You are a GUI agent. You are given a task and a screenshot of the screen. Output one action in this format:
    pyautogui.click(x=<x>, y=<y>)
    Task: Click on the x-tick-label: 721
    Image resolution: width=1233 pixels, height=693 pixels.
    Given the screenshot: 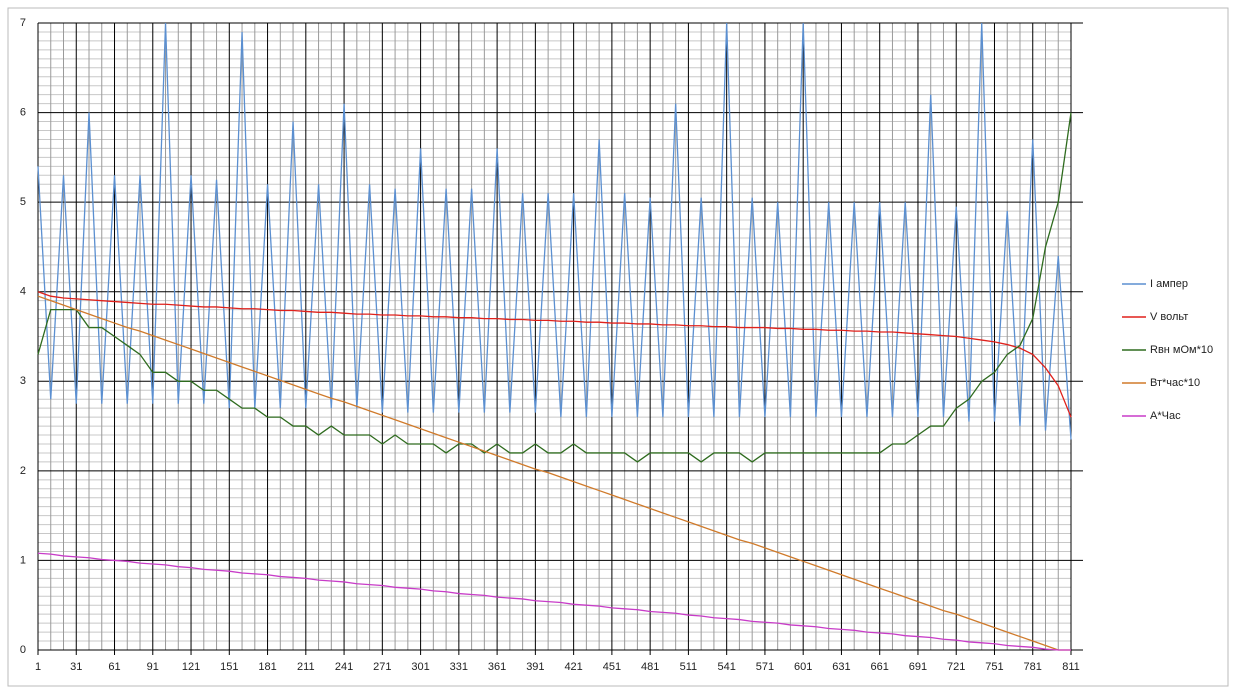 What is the action you would take?
    pyautogui.click(x=956, y=667)
    